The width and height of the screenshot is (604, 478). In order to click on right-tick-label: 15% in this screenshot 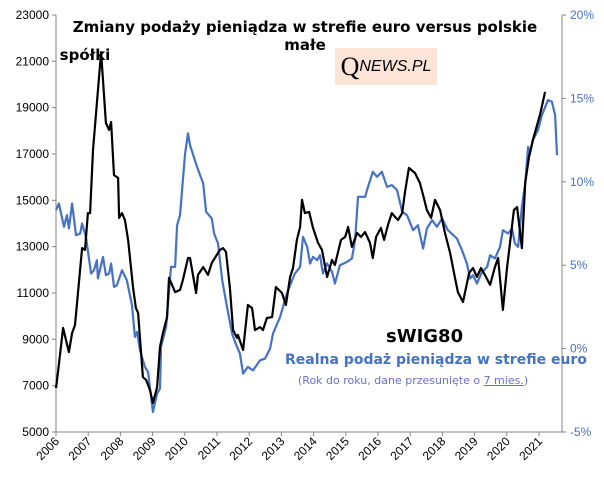, I will do `click(582, 98)`.